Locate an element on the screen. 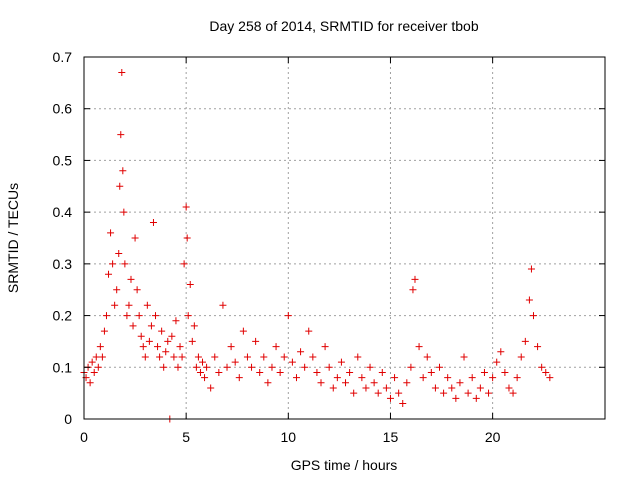  x-tick-label: 0 is located at coordinates (84, 437).